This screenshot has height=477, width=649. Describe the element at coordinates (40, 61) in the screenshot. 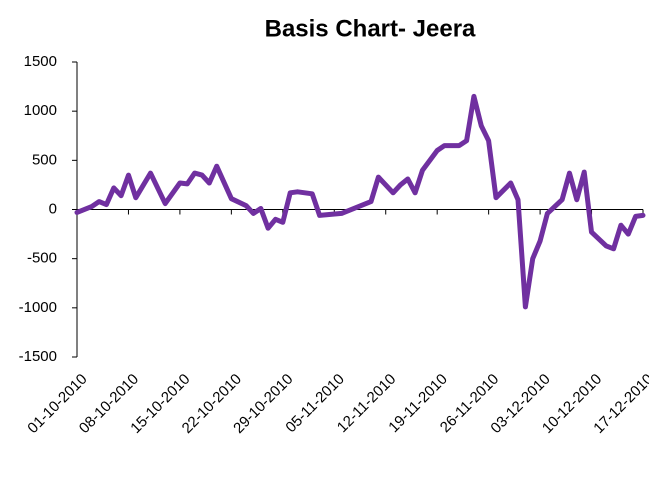

I see `y-tick-label: 1500` at that location.